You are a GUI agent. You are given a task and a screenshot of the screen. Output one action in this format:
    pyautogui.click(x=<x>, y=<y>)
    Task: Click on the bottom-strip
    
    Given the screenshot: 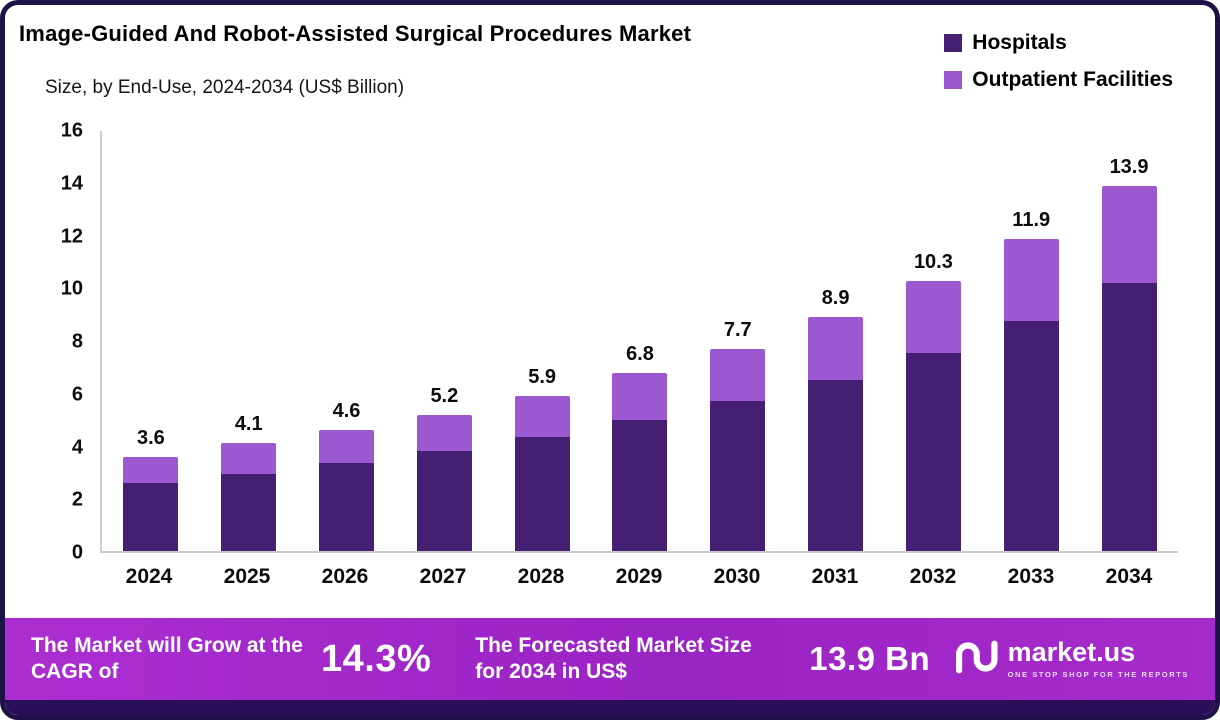 What is the action you would take?
    pyautogui.click(x=610, y=707)
    